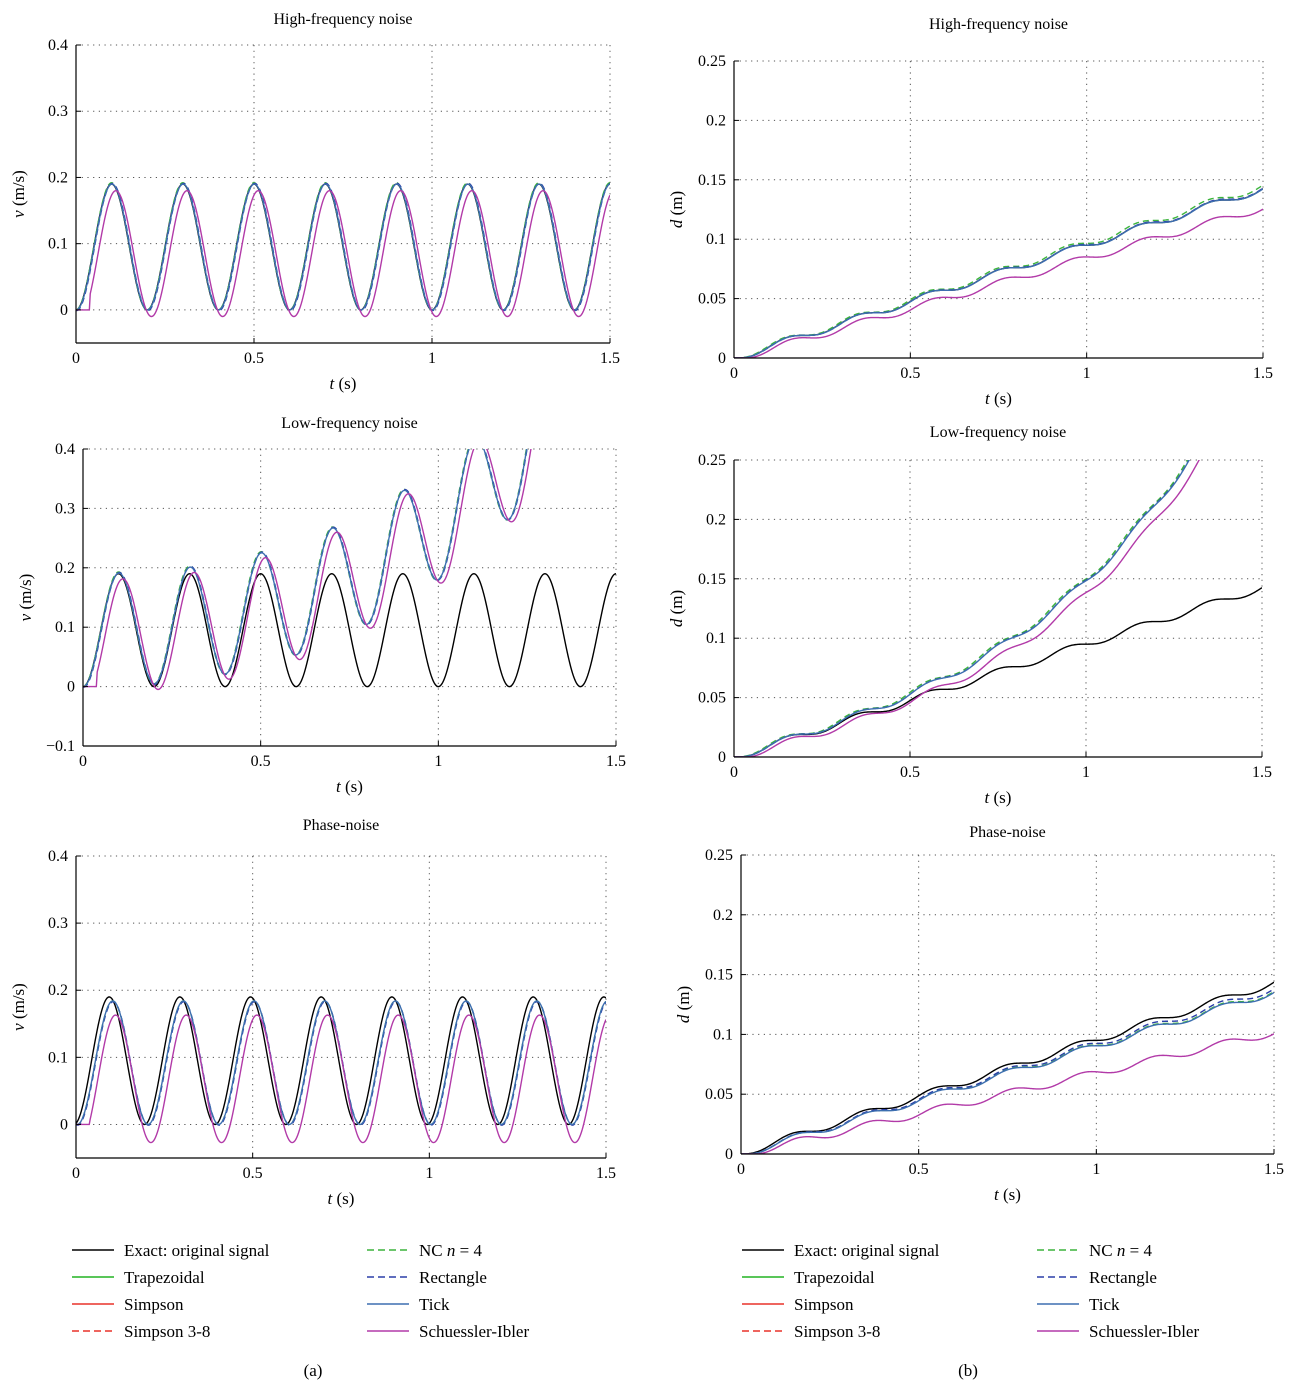 The height and width of the screenshot is (1386, 1298). I want to click on chart-title: Low-frequency noise, so click(349, 423).